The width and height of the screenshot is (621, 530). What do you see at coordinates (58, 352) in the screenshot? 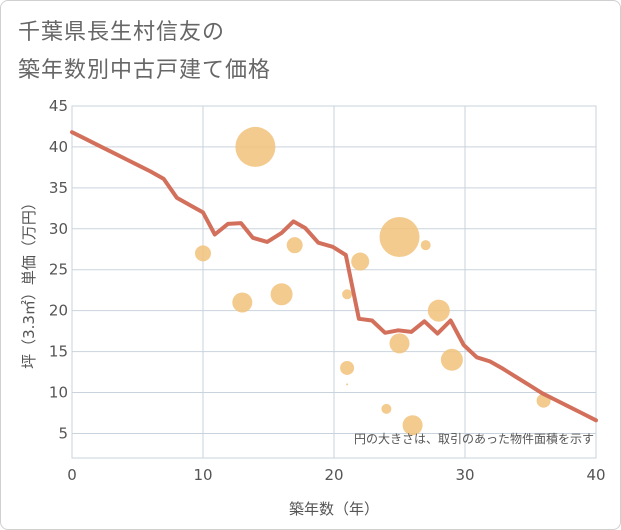
I see `y-tick-label: 15` at bounding box center [58, 352].